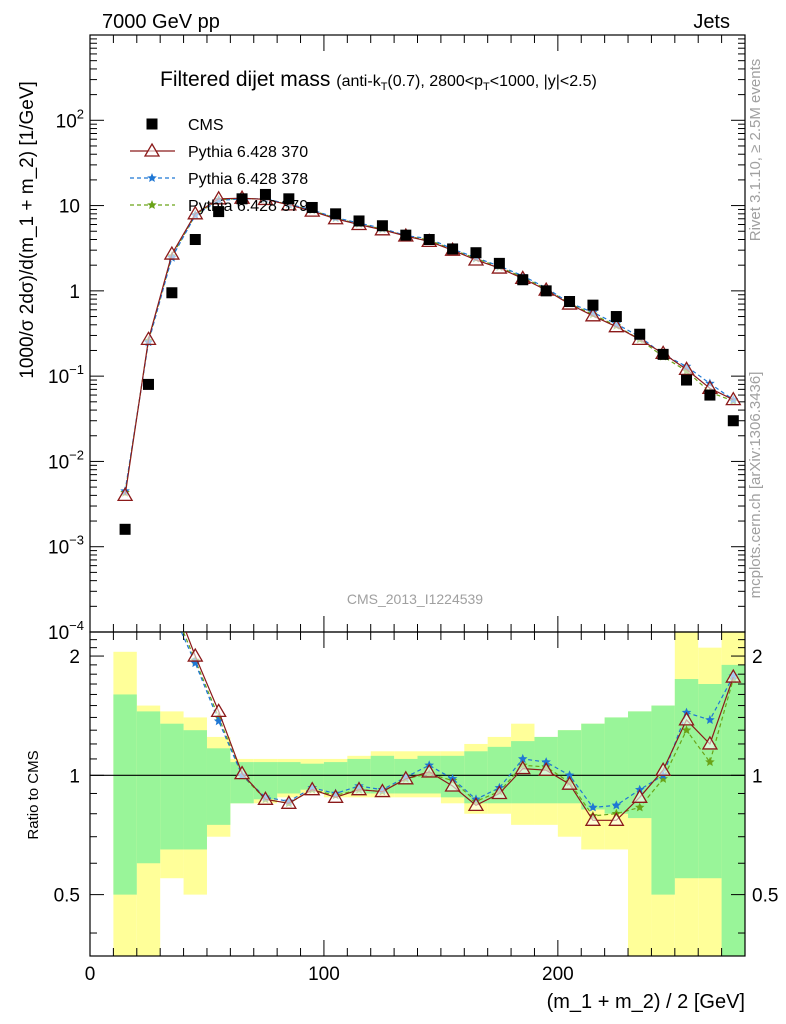 This screenshot has width=786, height=1024. I want to click on legend-marker, so click(152, 124).